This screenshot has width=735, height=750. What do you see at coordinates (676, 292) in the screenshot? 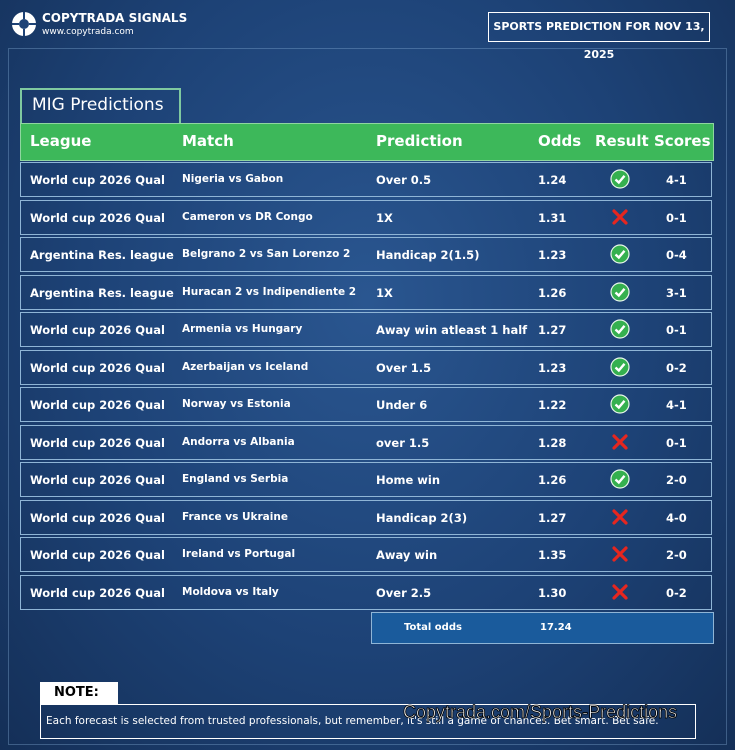
I see `score: 3-1` at bounding box center [676, 292].